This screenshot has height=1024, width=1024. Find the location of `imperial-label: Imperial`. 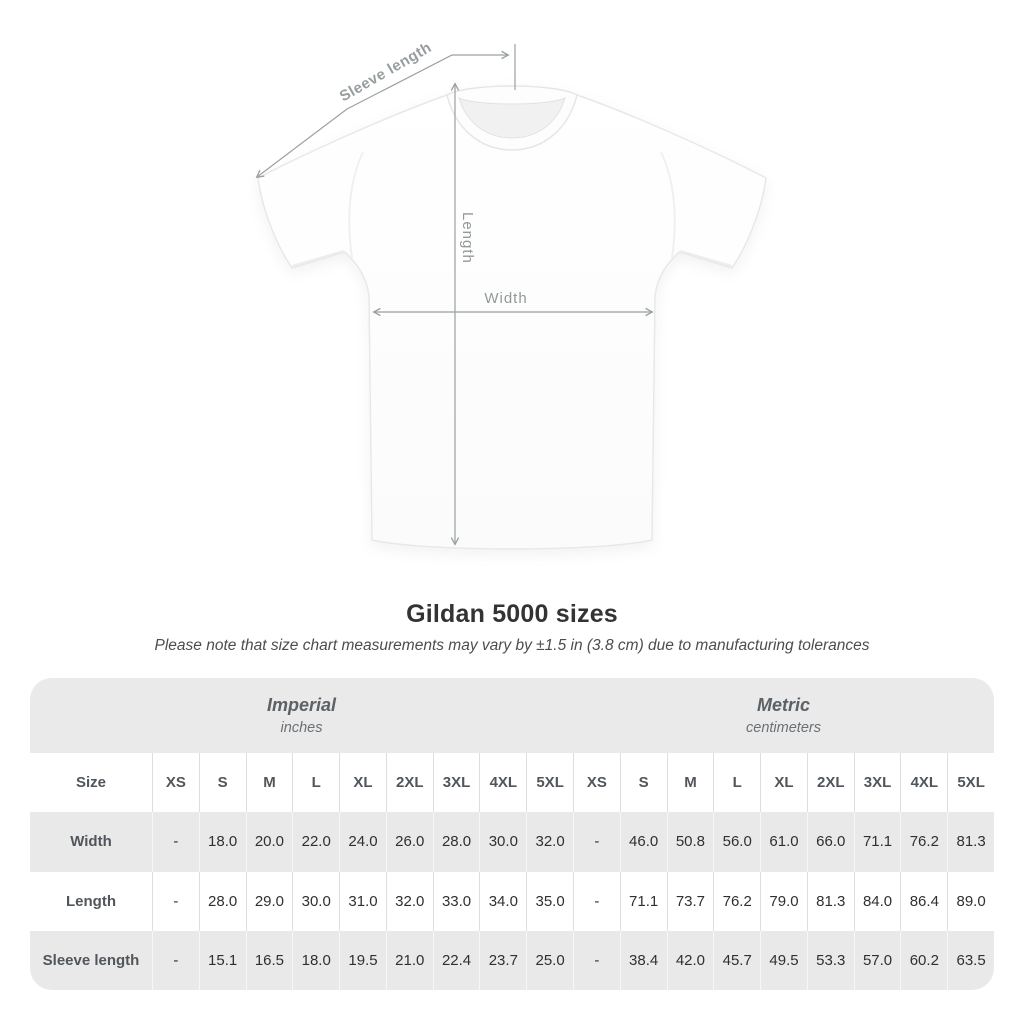

imperial-label: Imperial is located at coordinates (301, 705).